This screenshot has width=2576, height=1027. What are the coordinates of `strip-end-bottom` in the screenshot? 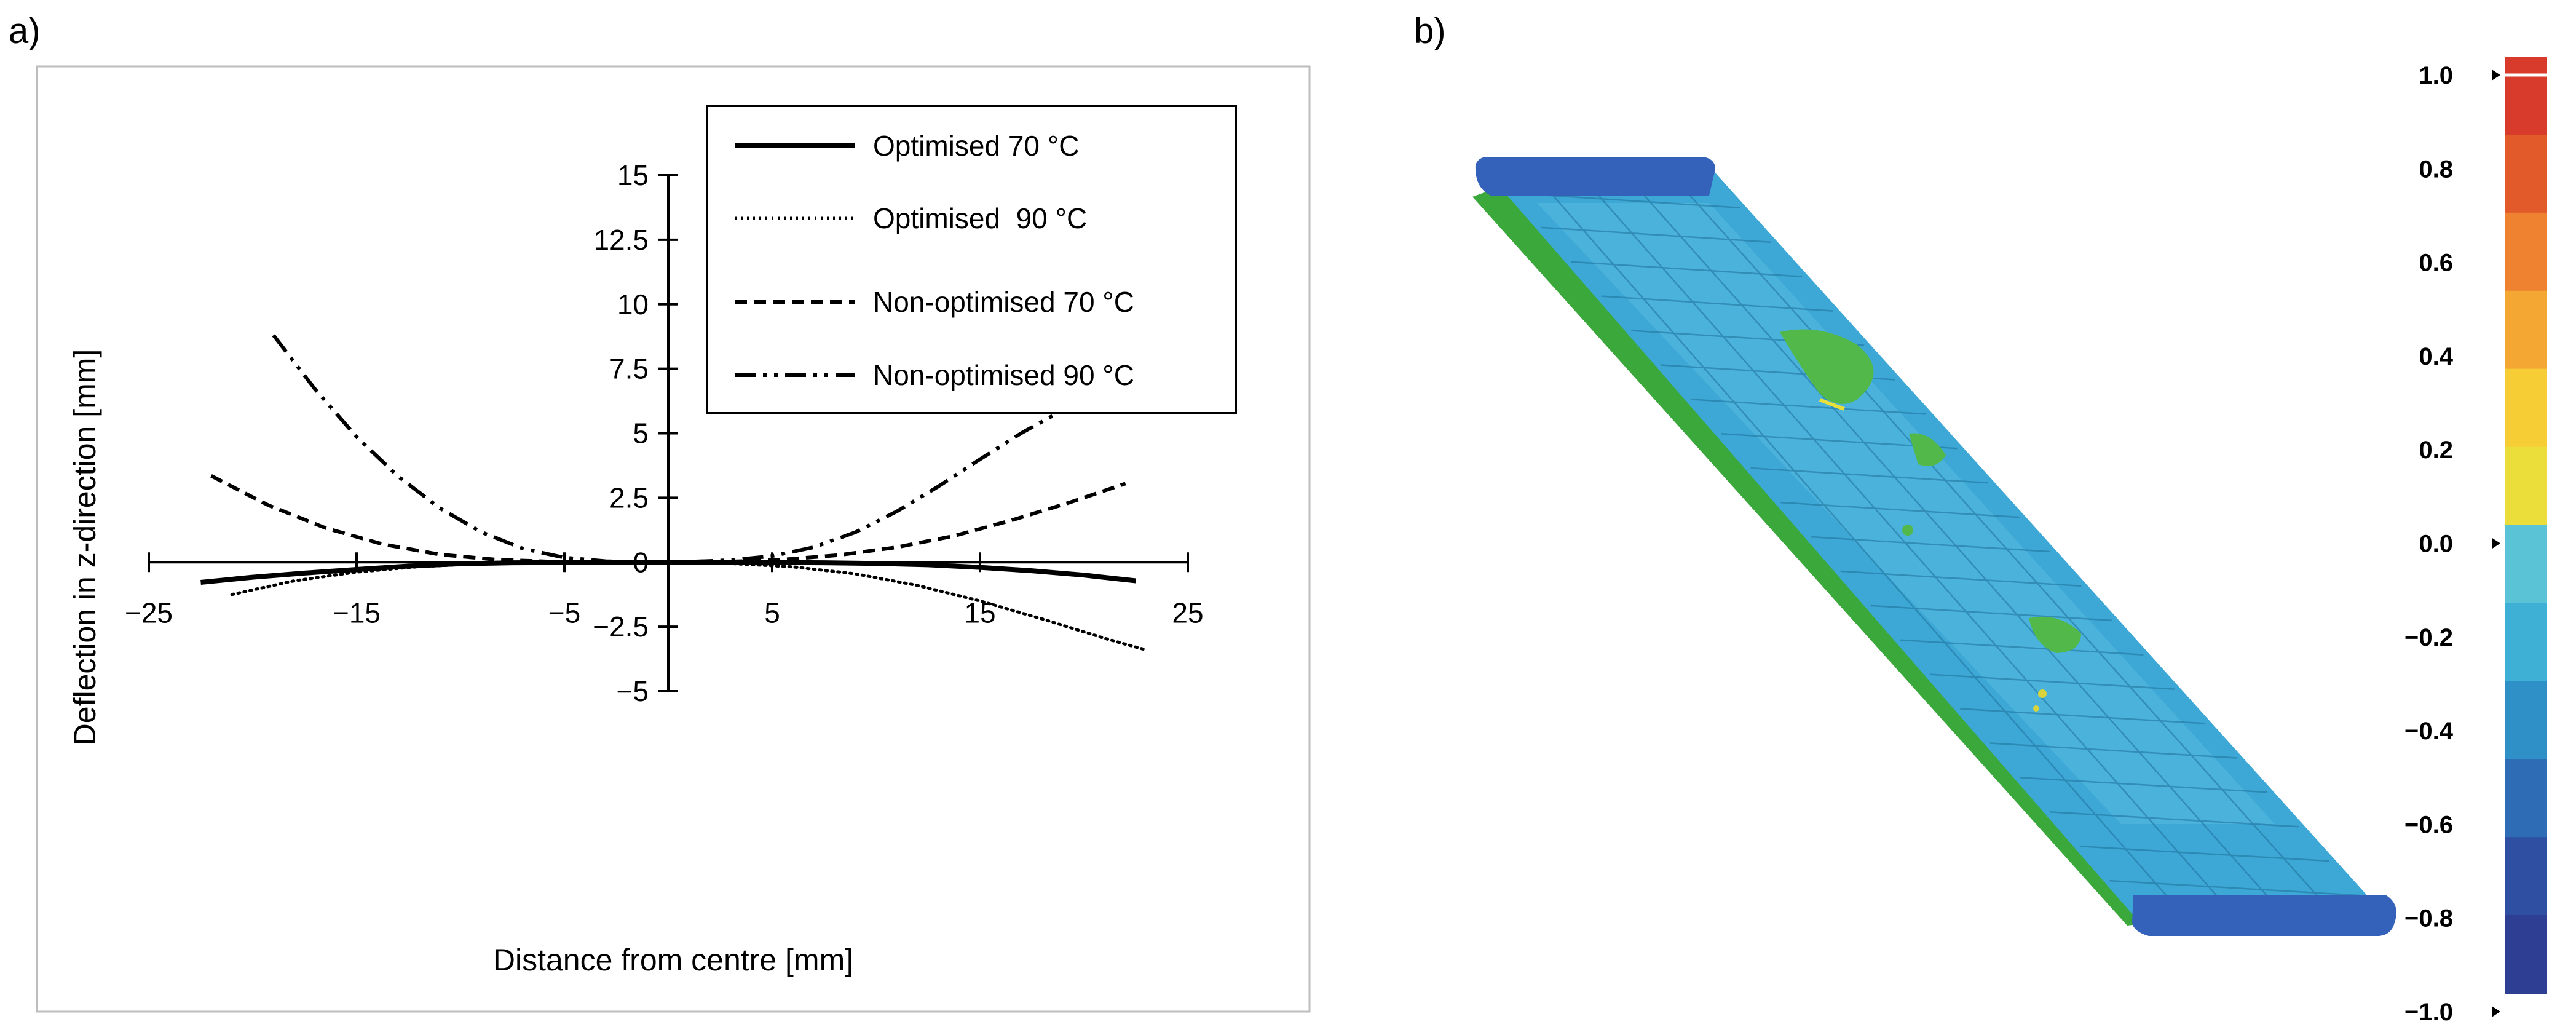 It's located at (2264, 915).